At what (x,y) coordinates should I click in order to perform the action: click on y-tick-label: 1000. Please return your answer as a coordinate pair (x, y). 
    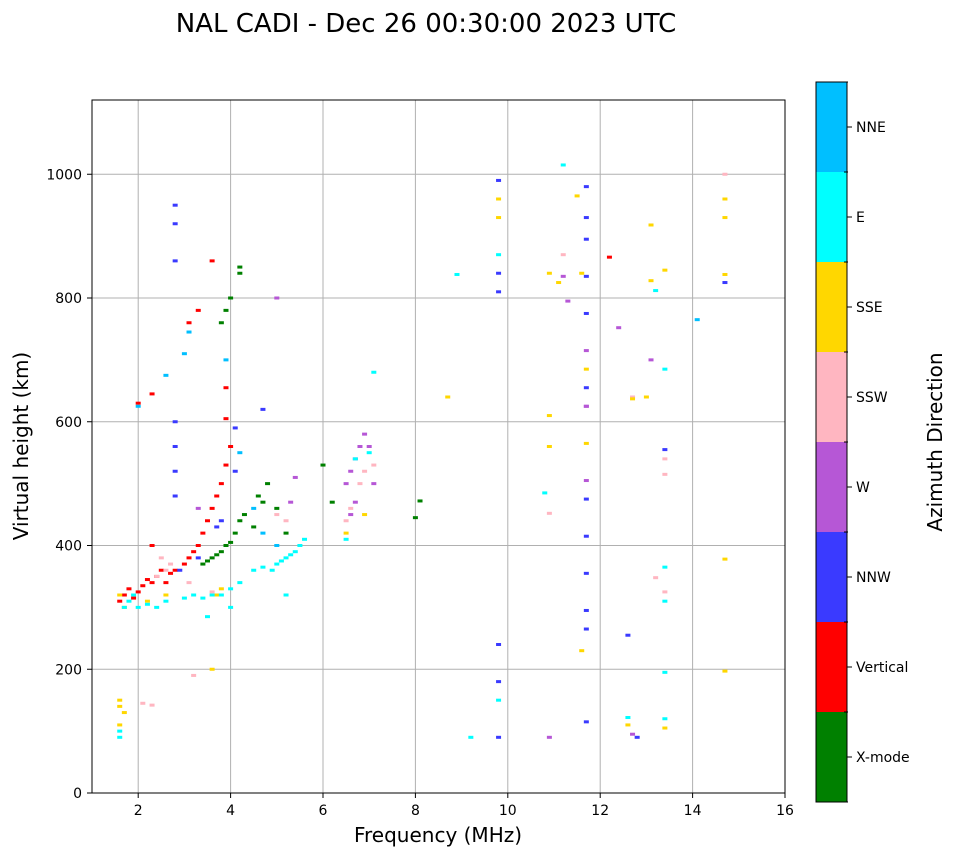
    Looking at the image, I should click on (64, 175).